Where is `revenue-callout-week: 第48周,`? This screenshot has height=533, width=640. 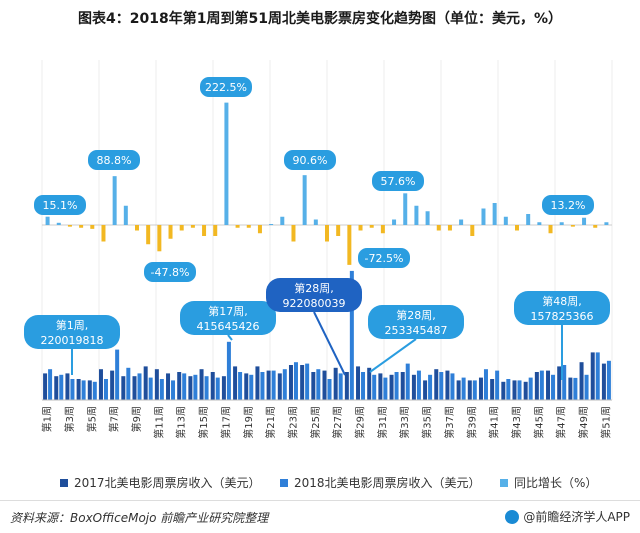
revenue-callout-week: 第48周, is located at coordinates (562, 301).